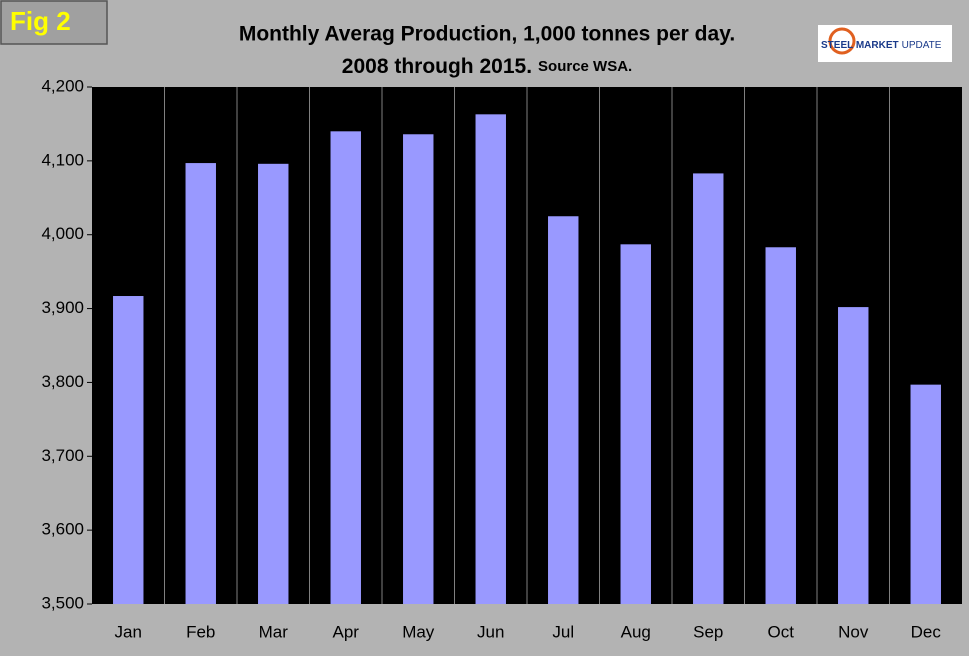  I want to click on y-tick-label: 4,100, so click(62, 159).